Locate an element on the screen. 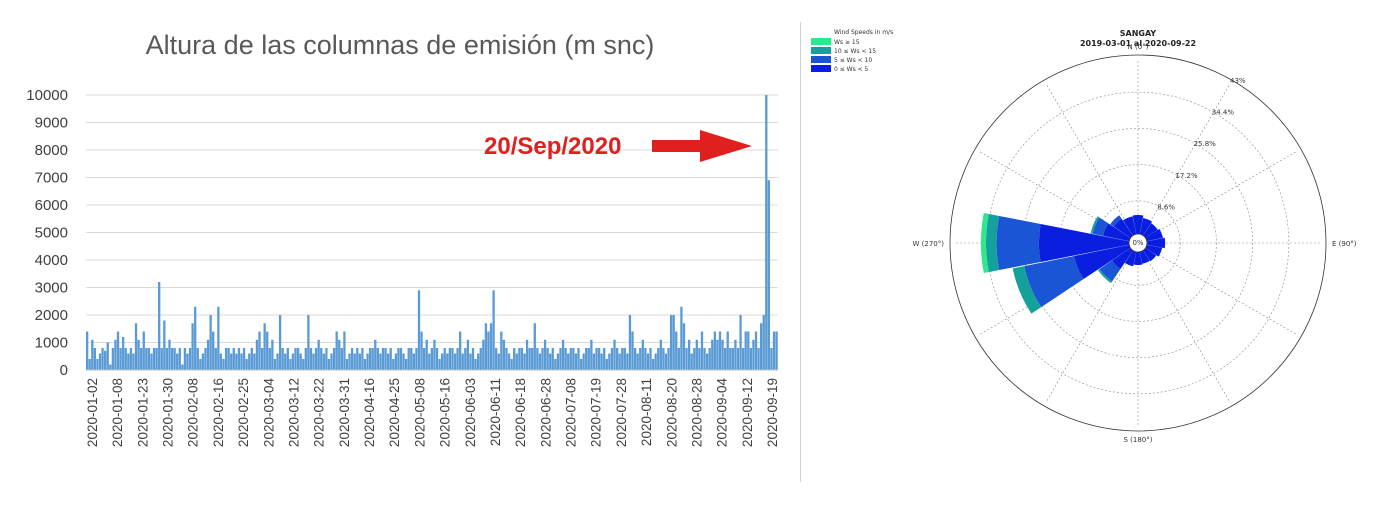 The image size is (1395, 505). direction-label-s: S (180°) is located at coordinates (1138, 440).